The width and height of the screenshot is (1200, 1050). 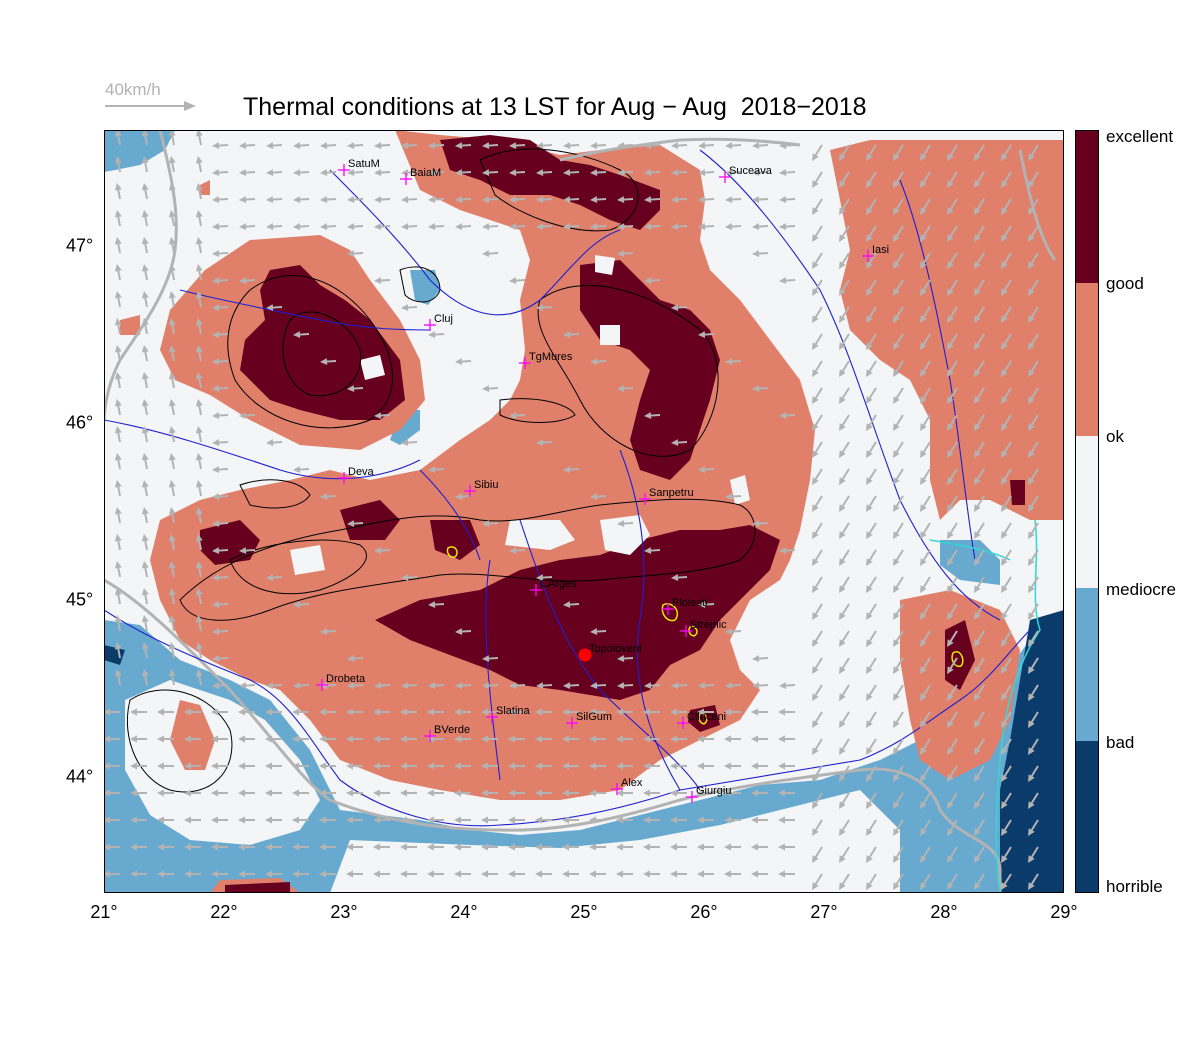 I want to click on city-label: TgMures, so click(x=551, y=357).